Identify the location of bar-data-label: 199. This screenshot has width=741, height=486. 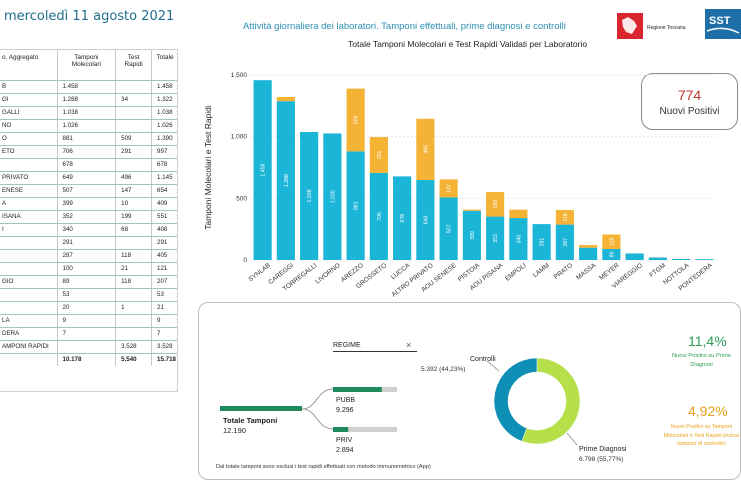
(496, 204).